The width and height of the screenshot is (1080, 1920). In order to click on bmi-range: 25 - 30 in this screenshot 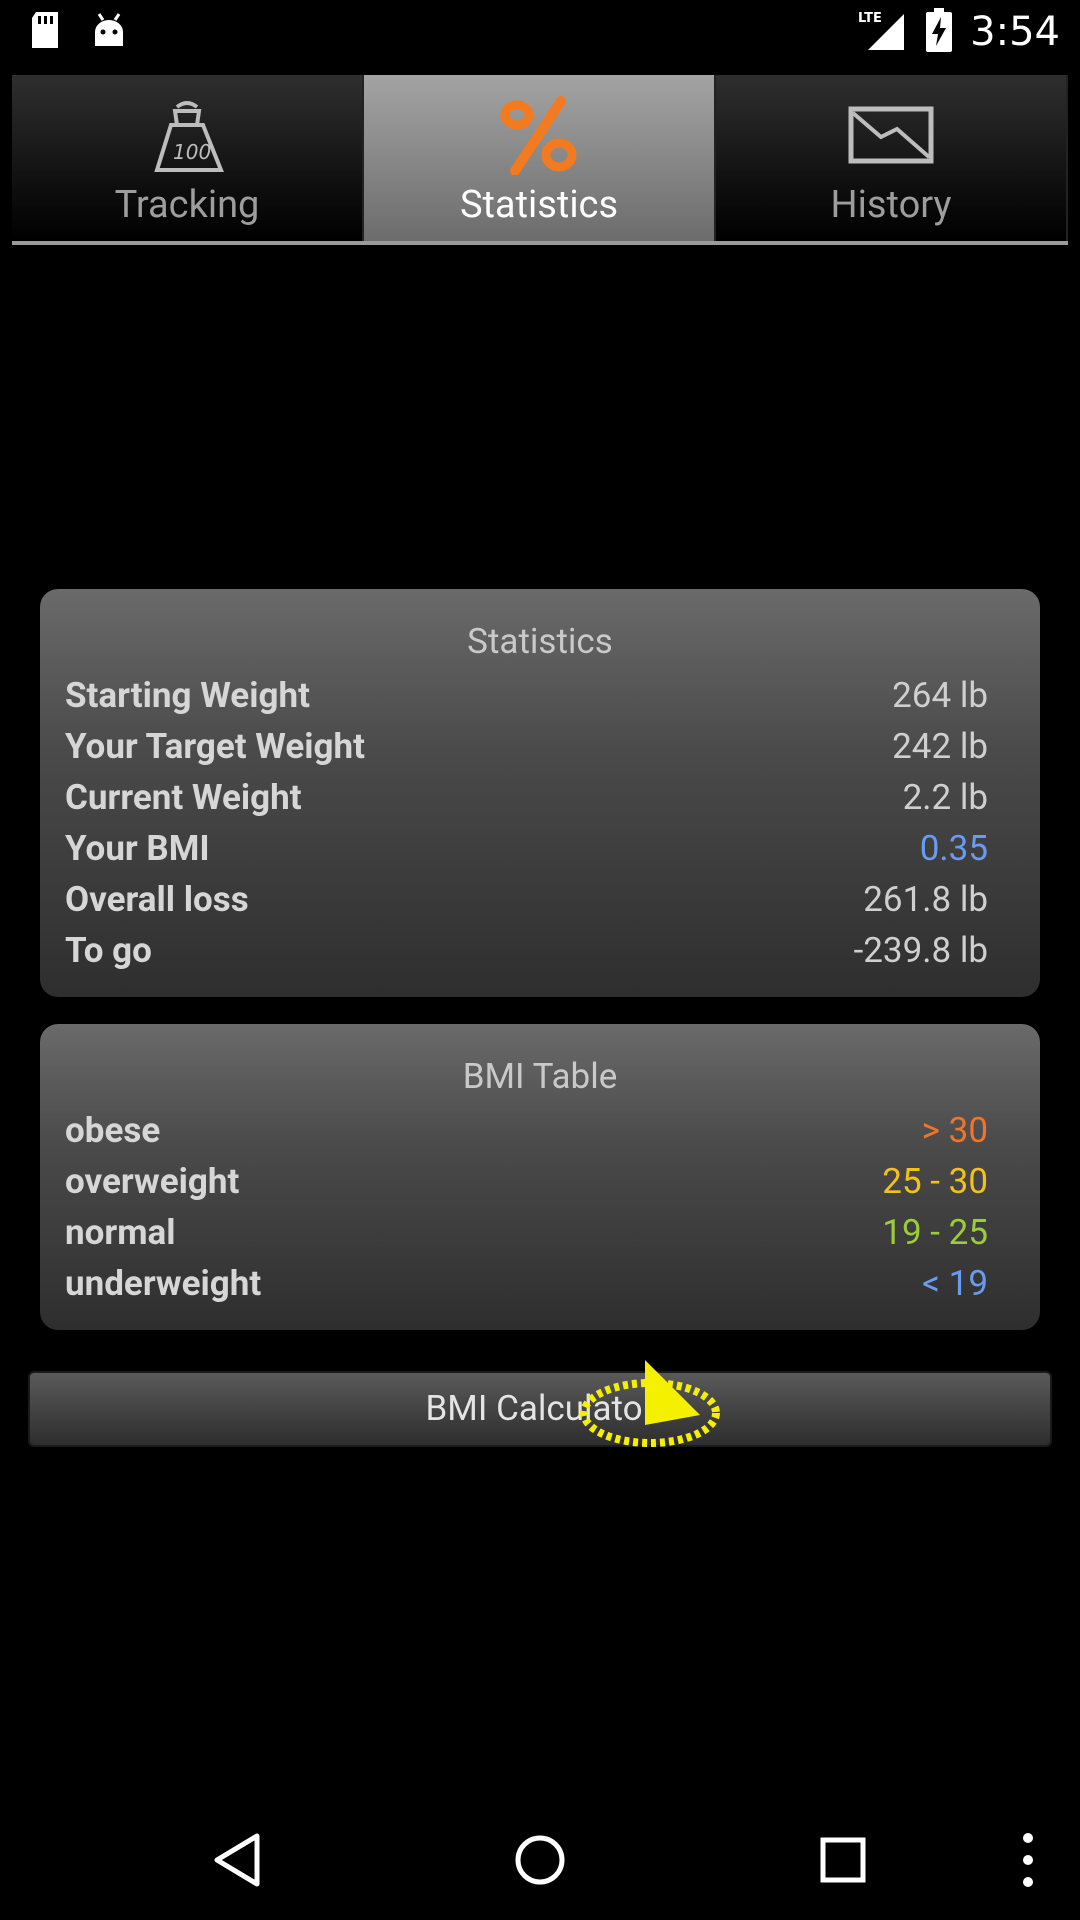, I will do `click(935, 1181)`.